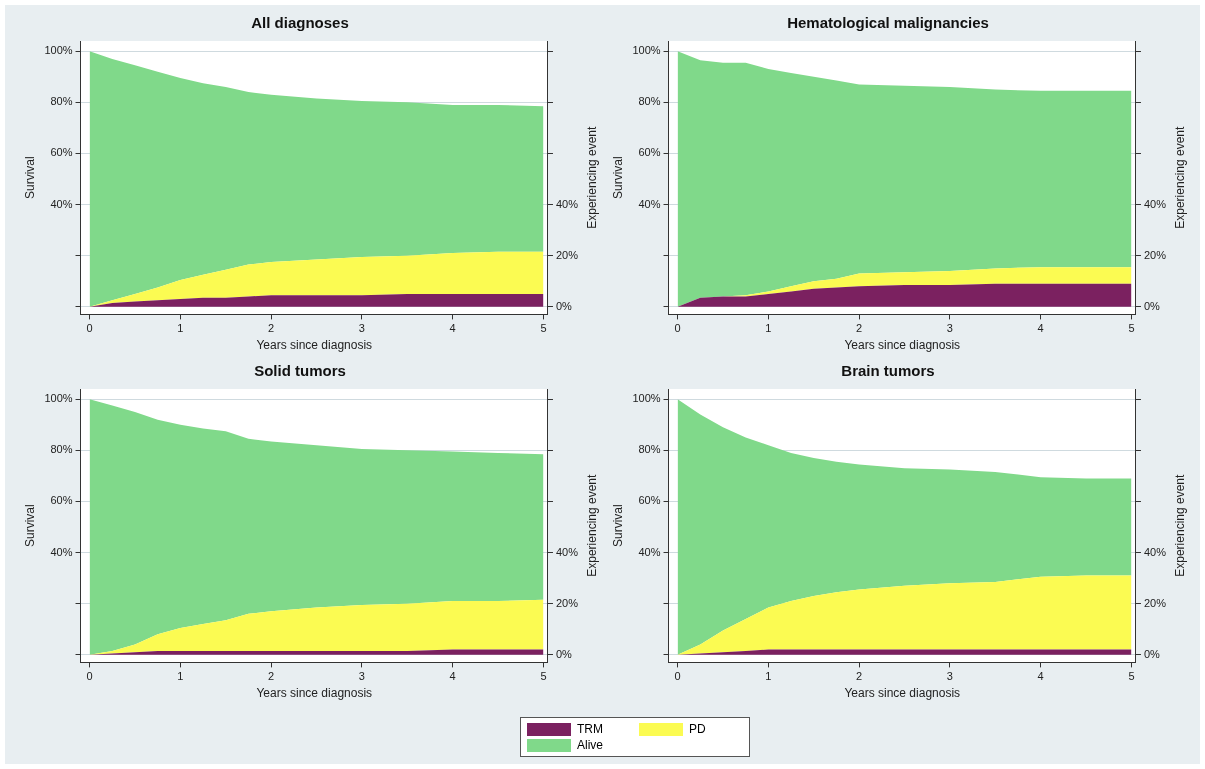  I want to click on chart-title: Brain tumors, so click(888, 371).